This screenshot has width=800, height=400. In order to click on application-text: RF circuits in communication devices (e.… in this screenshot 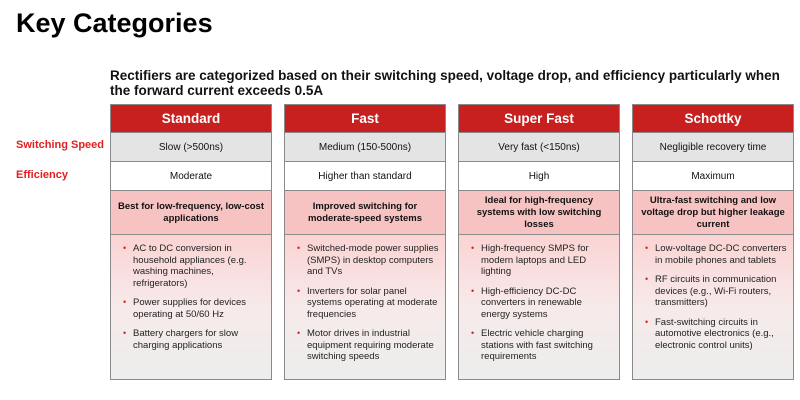, I will do `click(716, 291)`.